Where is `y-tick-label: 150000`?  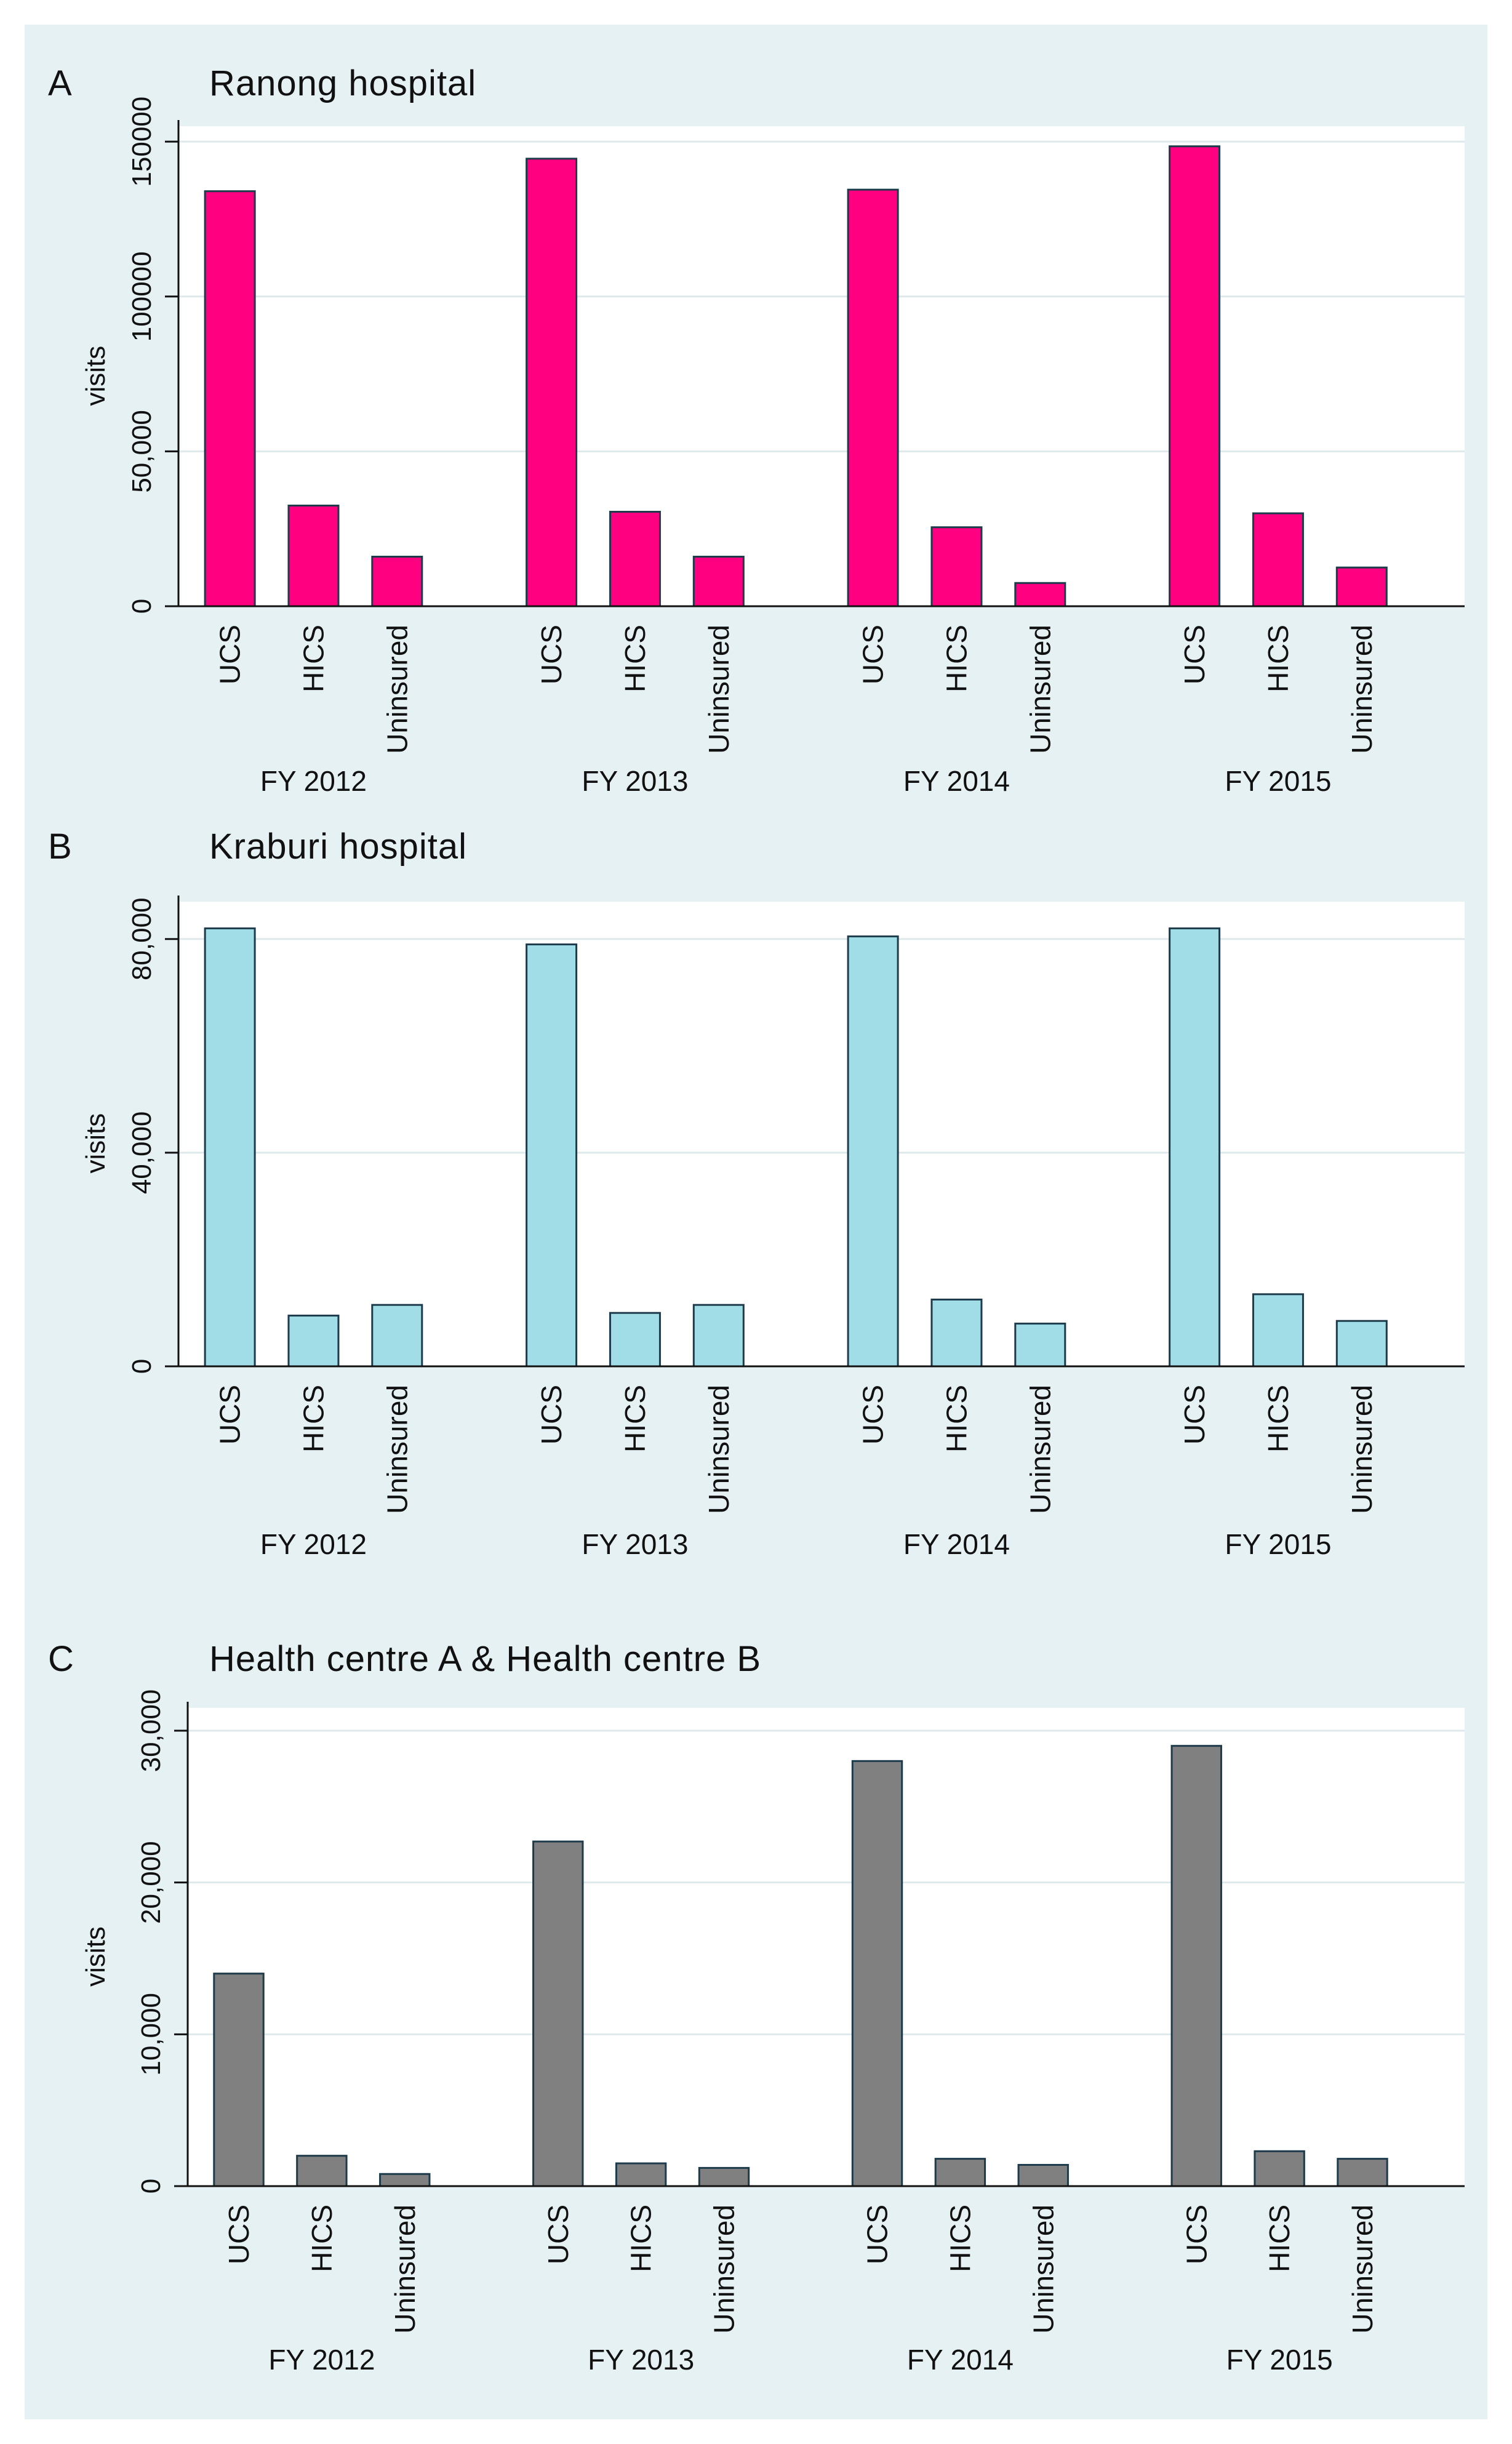
y-tick-label: 150000 is located at coordinates (142, 142).